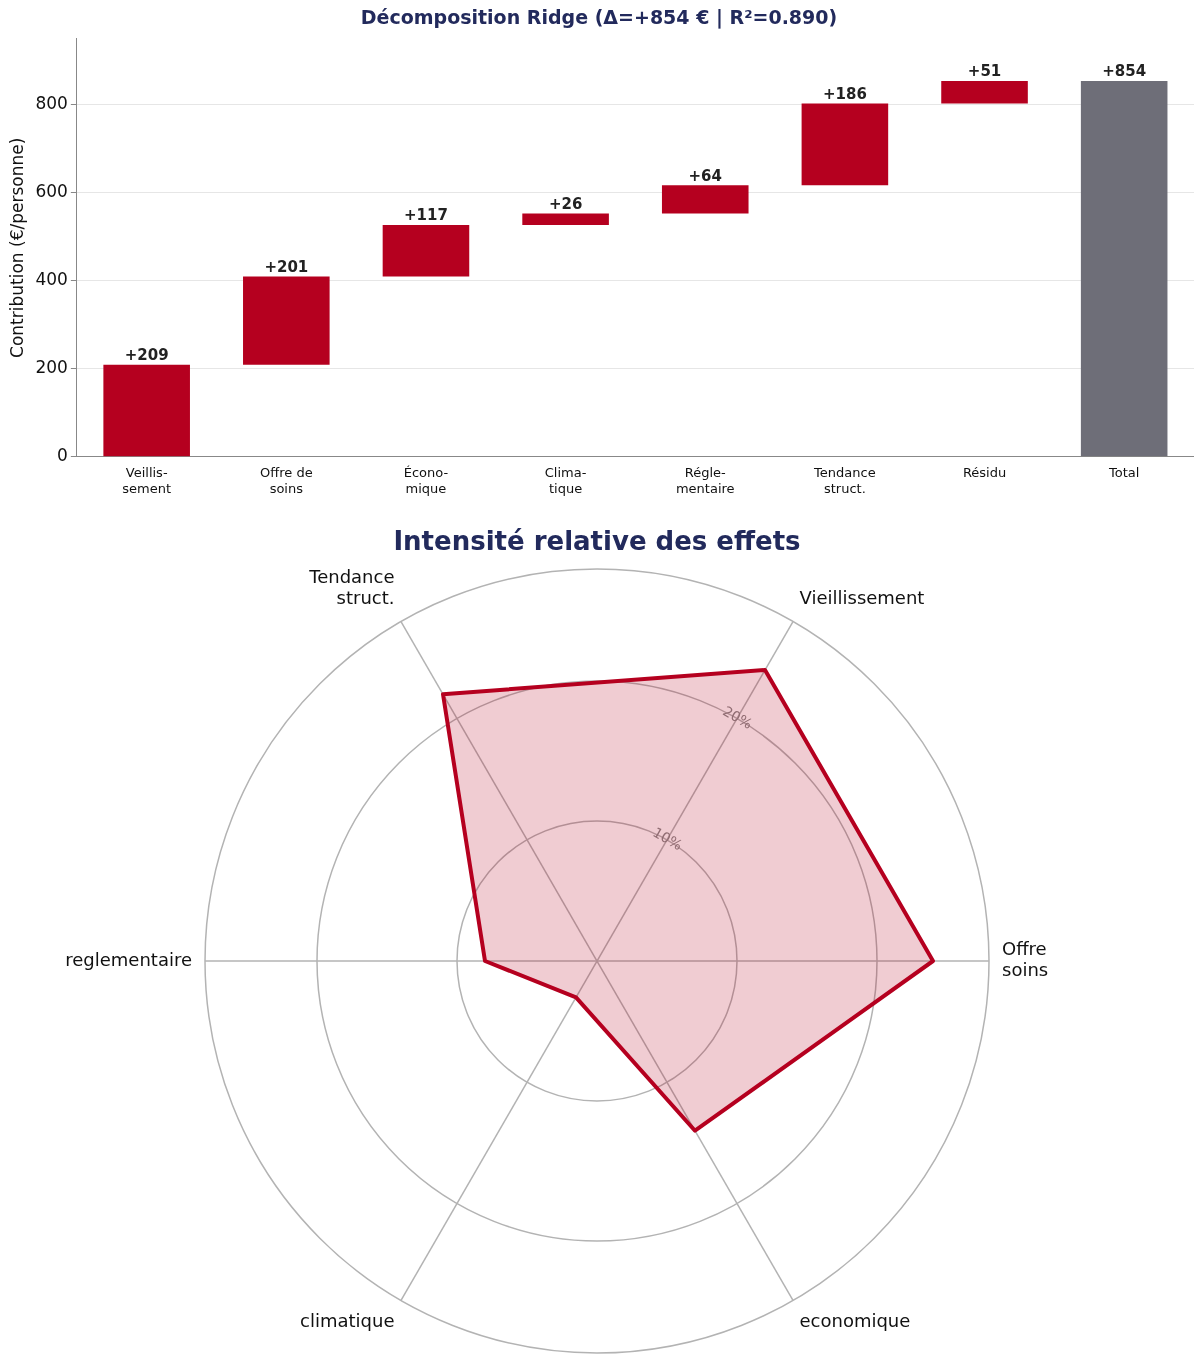 This screenshot has width=1194, height=1363. Describe the element at coordinates (351, 587) in the screenshot. I see `spoke-label: Tendance struct.` at that location.